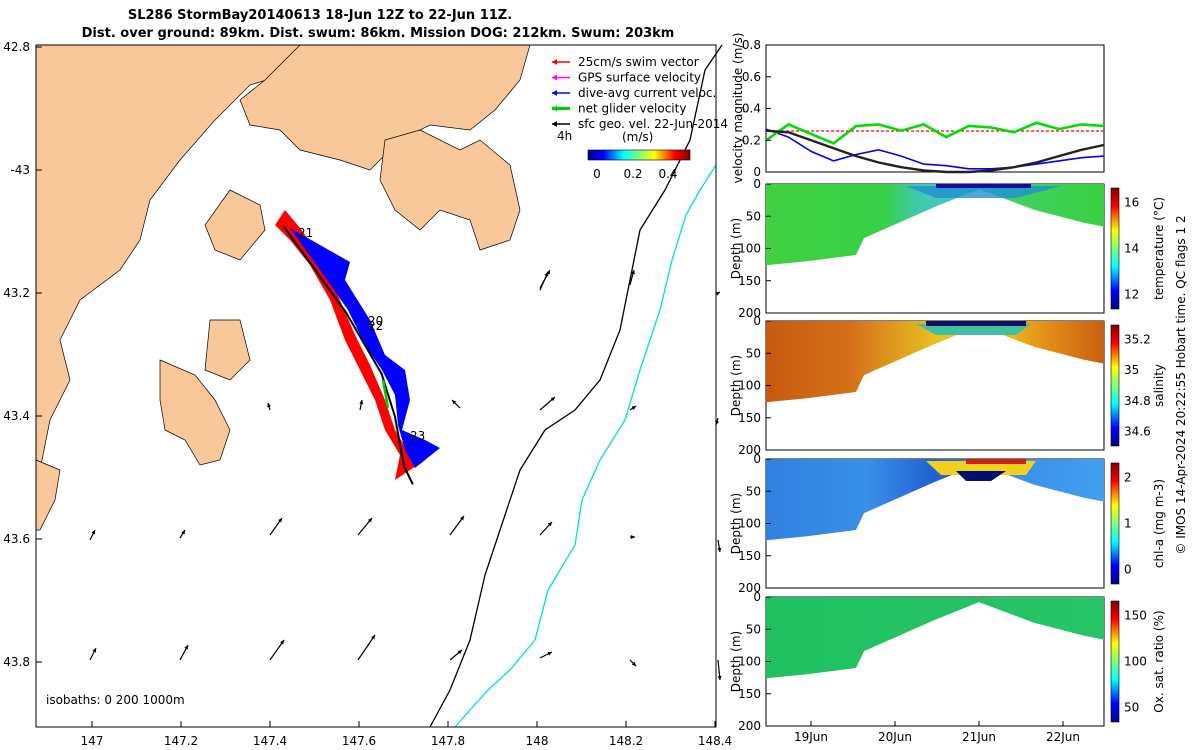  I want to click on legend-item: dive-avg current veloc., so click(634, 93).